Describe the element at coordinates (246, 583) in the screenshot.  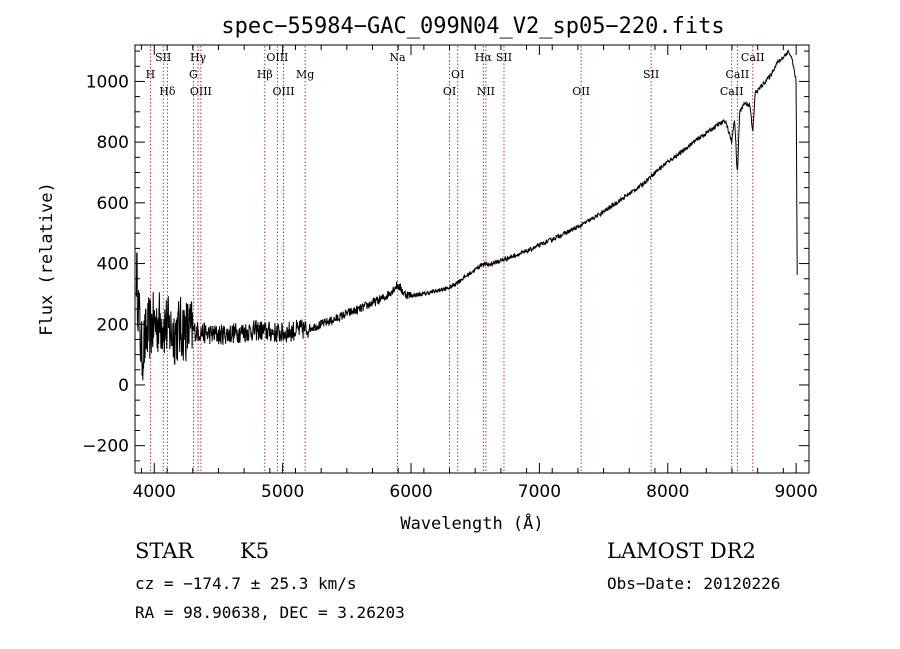
I see `velocity-text: cz = −174.7 ± 25.3 km/s` at that location.